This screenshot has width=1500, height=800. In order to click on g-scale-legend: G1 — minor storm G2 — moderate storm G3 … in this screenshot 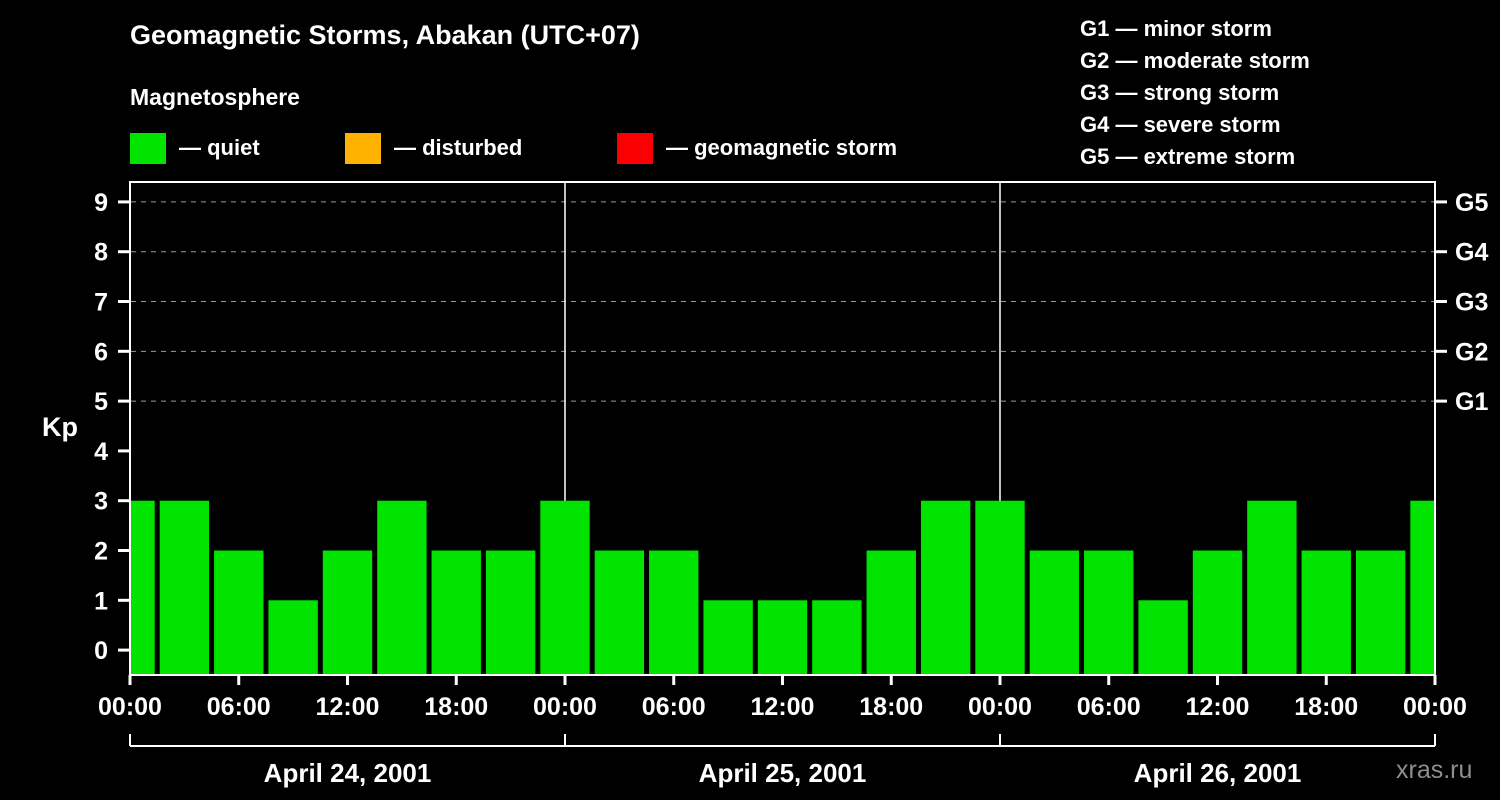, I will do `click(1195, 93)`.